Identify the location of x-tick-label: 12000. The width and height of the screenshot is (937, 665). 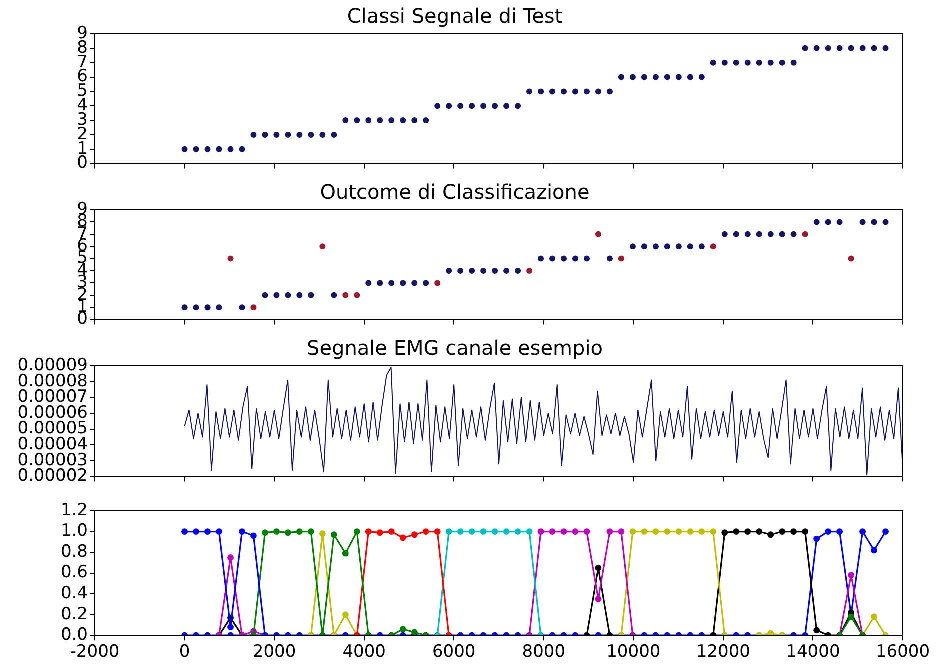
(723, 652).